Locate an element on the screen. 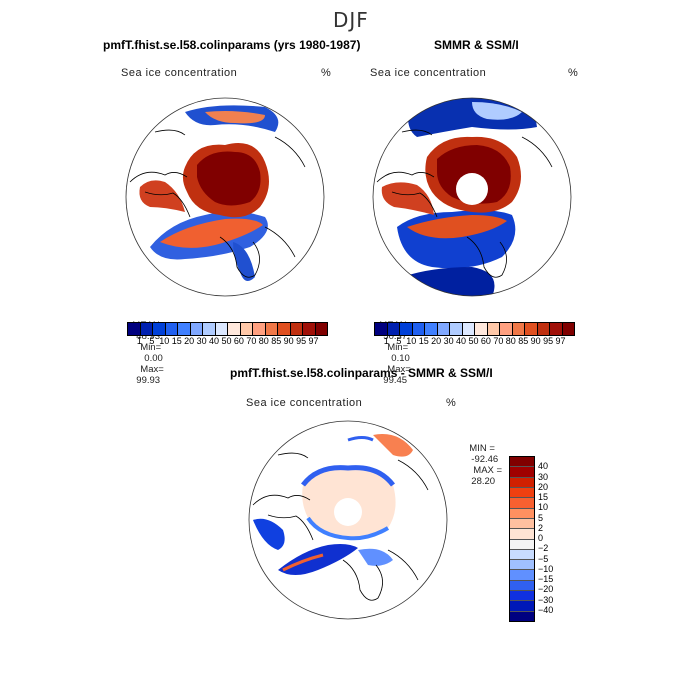  mean-value: 48.93 is located at coordinates (148, 336).